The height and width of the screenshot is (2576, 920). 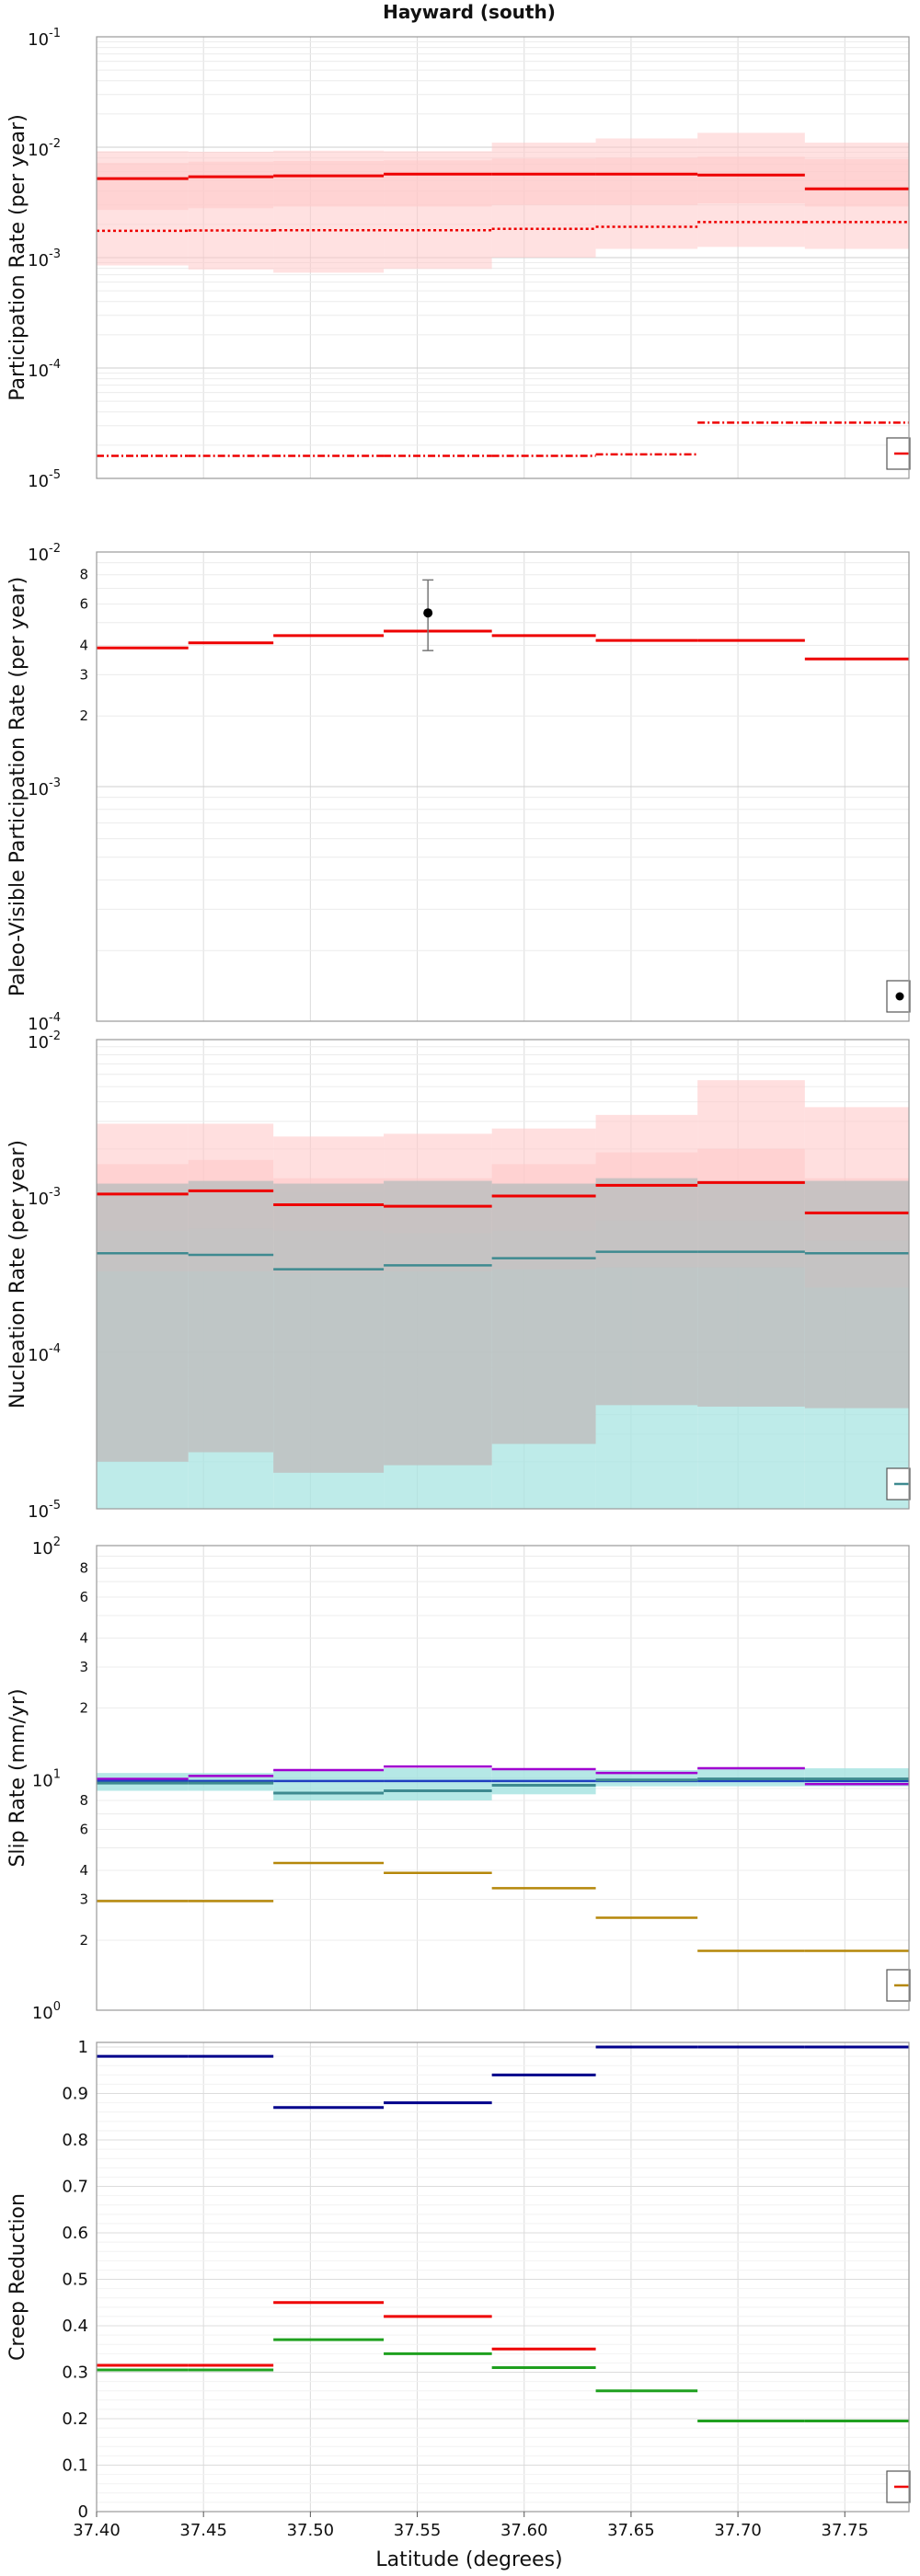 I want to click on y-tick-label: 0.8, so click(x=75, y=2140).